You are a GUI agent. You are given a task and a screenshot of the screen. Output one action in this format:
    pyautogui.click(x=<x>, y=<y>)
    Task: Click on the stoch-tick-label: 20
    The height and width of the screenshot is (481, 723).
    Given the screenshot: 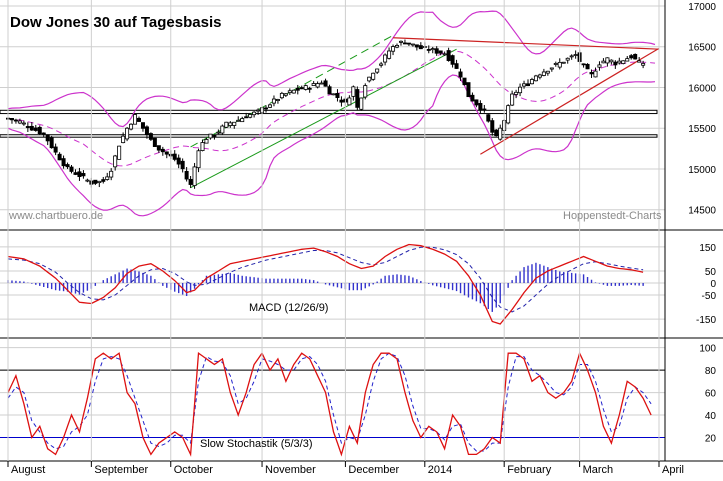 What is the action you would take?
    pyautogui.click(x=711, y=439)
    